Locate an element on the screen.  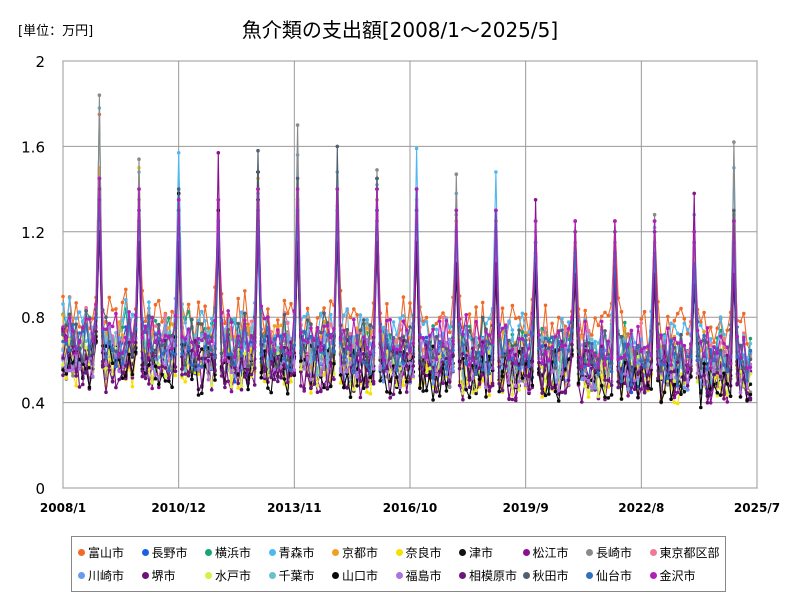
legend-label: 金沢市 is located at coordinates (677, 576).